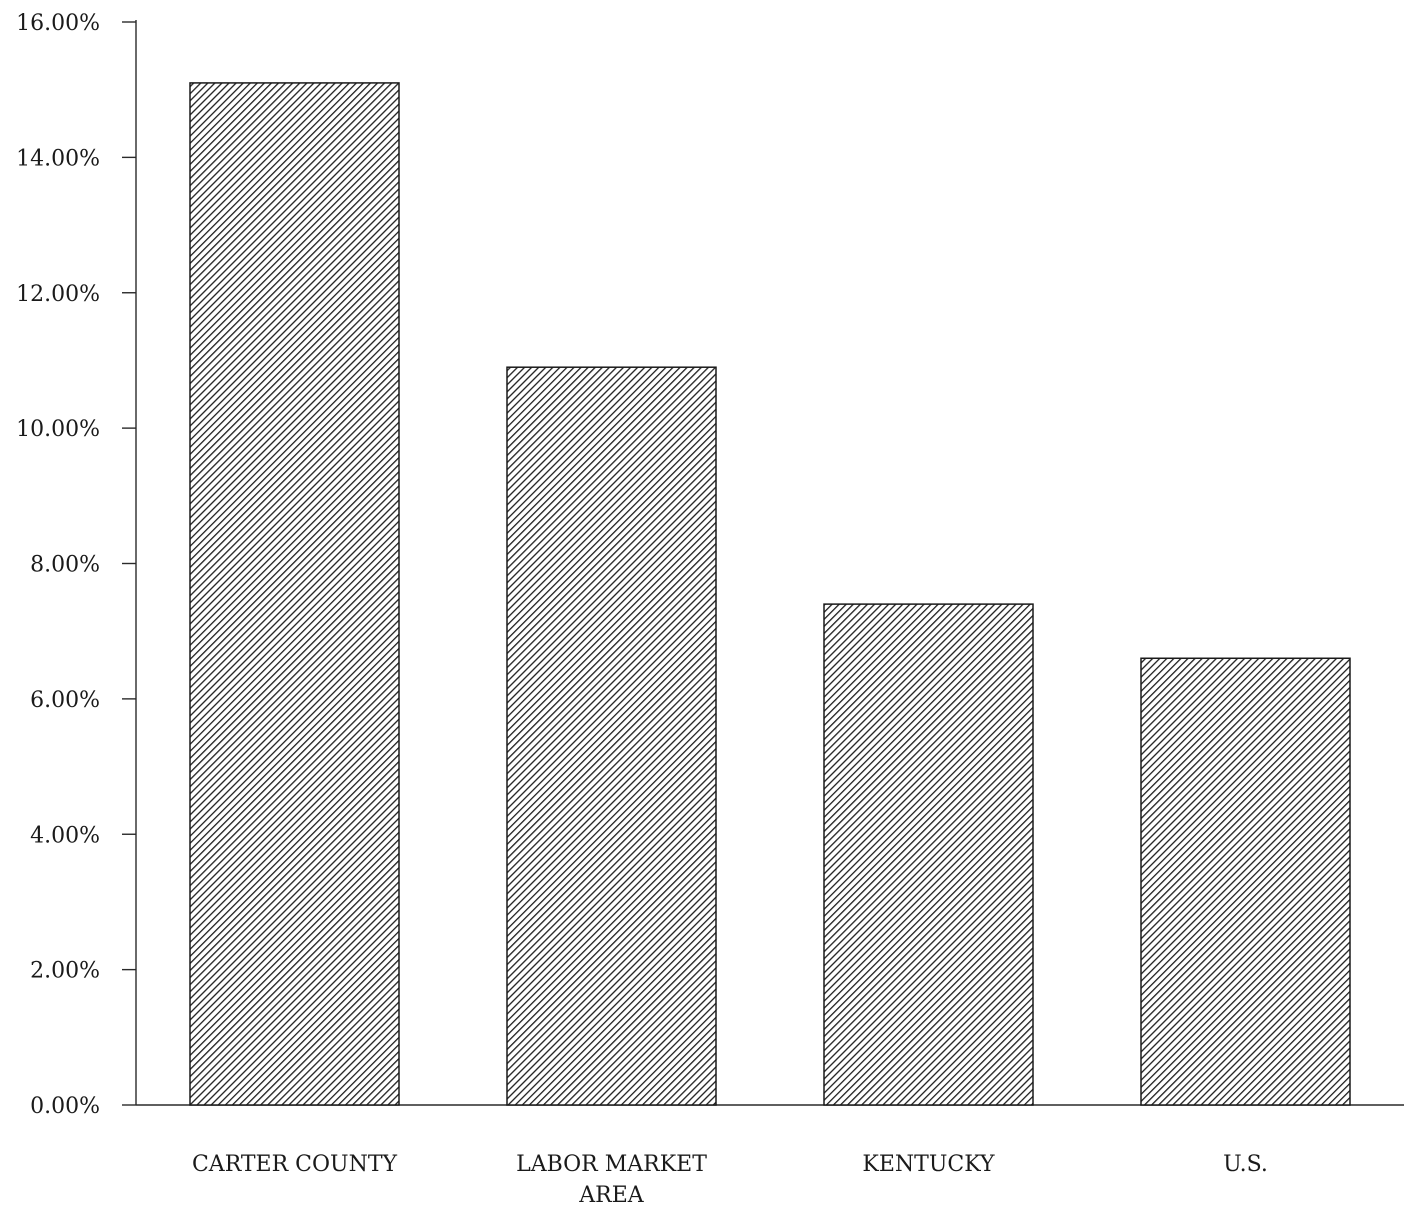  I want to click on x-category-label-line: CARTER COUNTY, so click(295, 1164).